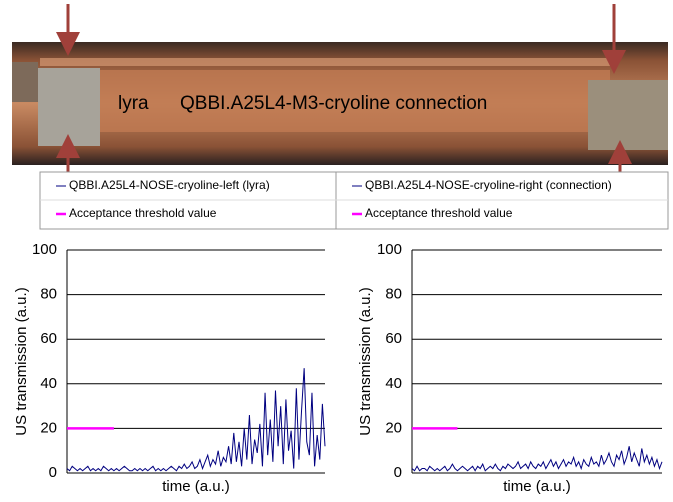 The image size is (673, 502). What do you see at coordinates (133, 103) in the screenshot?
I see `photo-caption-left: lyra` at bounding box center [133, 103].